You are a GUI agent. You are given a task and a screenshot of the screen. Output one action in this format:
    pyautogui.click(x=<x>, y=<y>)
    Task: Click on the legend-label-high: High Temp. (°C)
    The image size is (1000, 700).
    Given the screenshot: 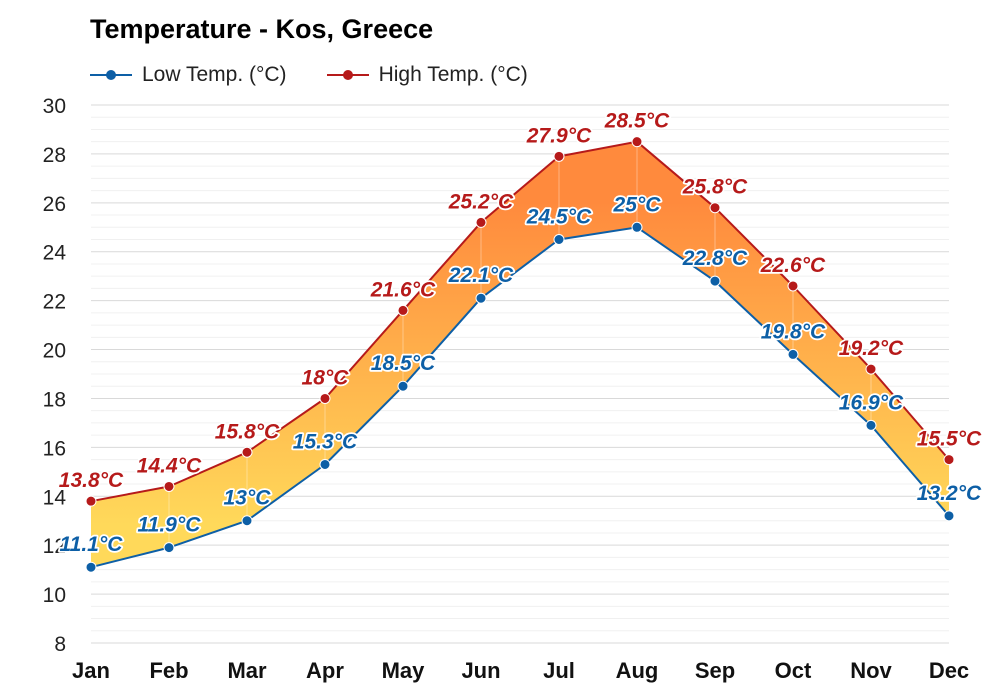 What is the action you would take?
    pyautogui.click(x=453, y=74)
    